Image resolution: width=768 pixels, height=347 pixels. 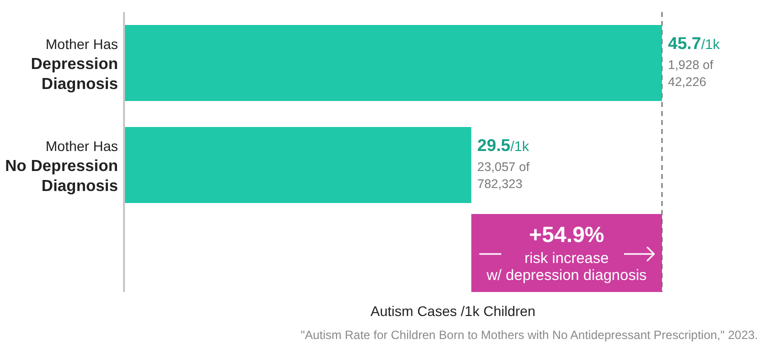 I want to click on y-tick-label: Mother Has No Depression Diagnosis, so click(x=61, y=166).